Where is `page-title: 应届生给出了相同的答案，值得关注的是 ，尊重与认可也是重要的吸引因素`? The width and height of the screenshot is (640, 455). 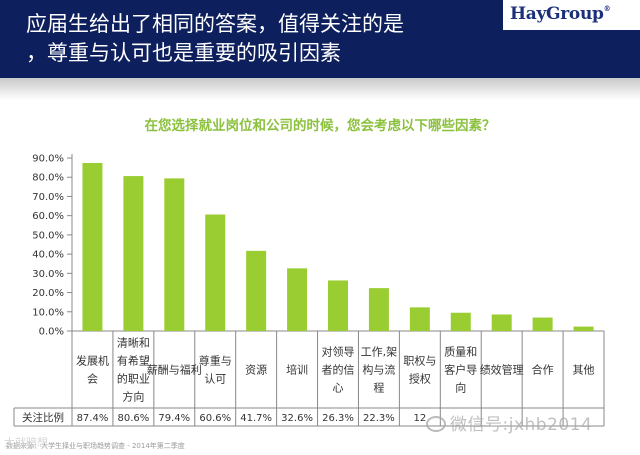
page-title: 应届生给出了相同的答案，值得关注的是 ，尊重与认可也是重要的吸引因素 is located at coordinates (261, 39).